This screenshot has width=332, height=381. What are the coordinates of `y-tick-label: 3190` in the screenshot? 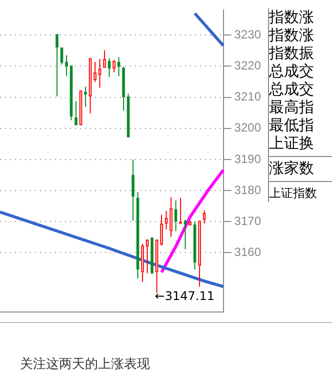 It's located at (248, 159).